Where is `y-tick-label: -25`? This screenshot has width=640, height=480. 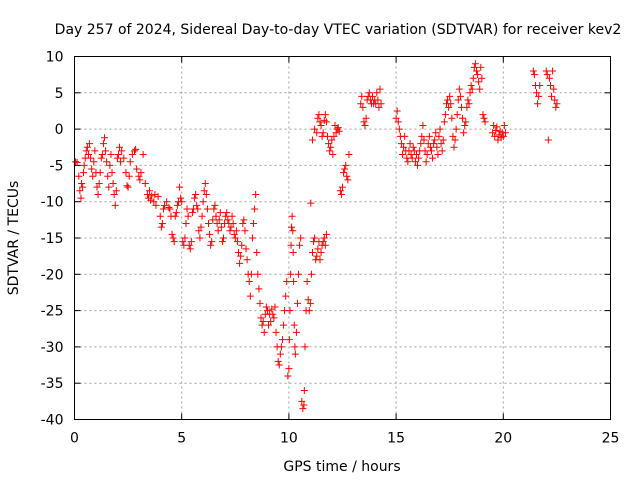 y-tick-label: -25 is located at coordinates (52, 312).